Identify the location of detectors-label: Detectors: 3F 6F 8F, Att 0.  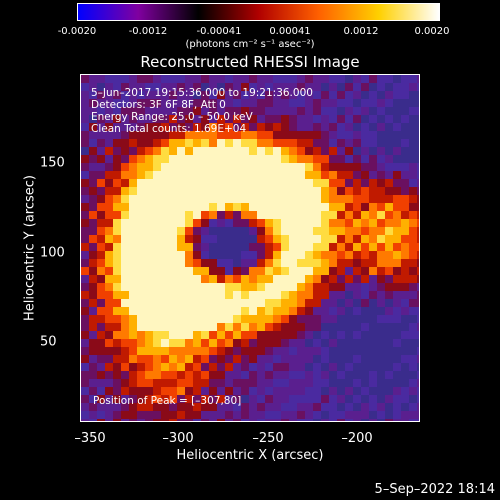
(158, 105).